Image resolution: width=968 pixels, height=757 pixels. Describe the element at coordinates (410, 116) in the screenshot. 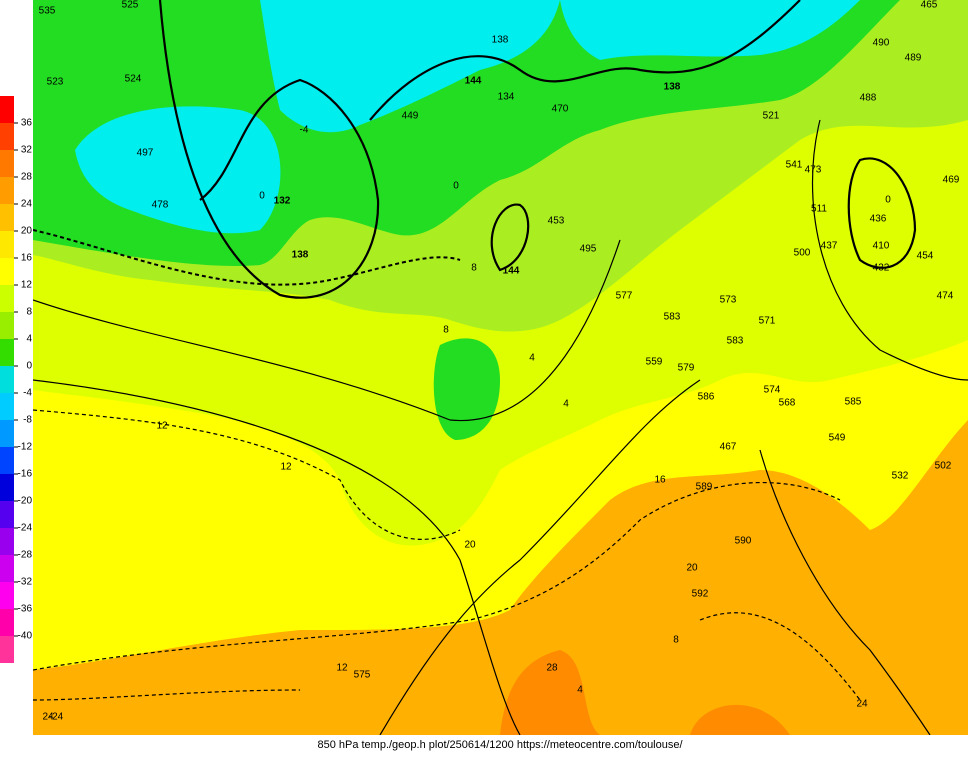

I see `station-label: 449` at that location.